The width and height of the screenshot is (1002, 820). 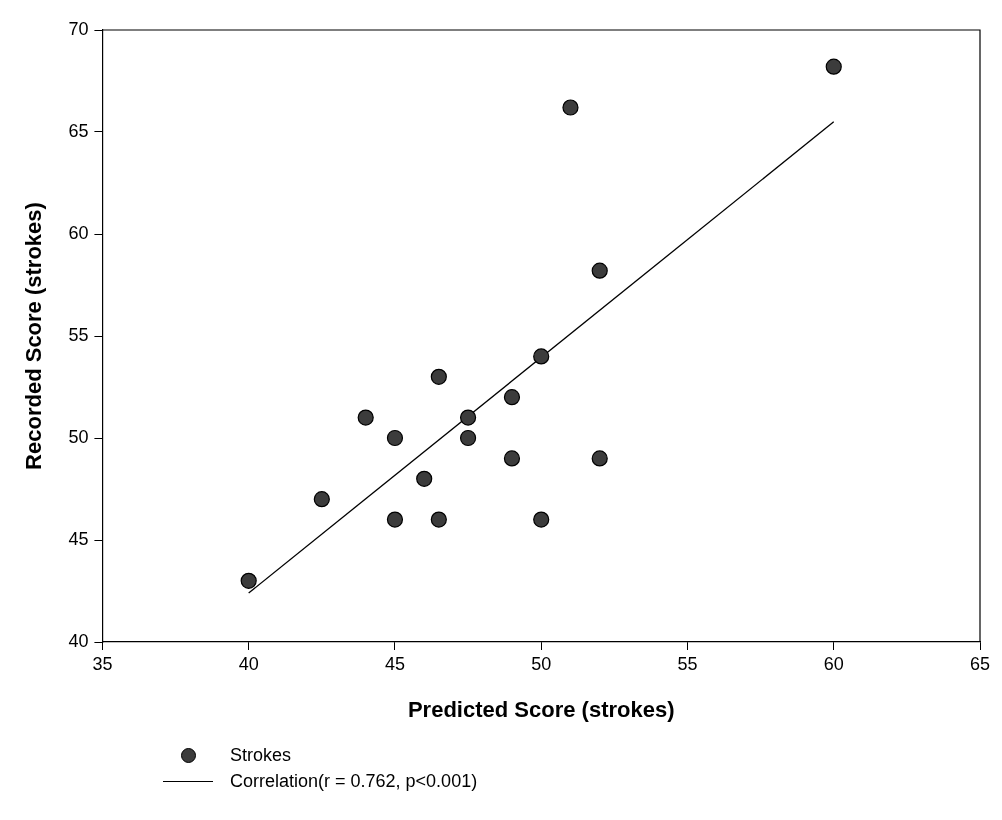 I want to click on x-tick-label: 45, so click(x=394, y=663).